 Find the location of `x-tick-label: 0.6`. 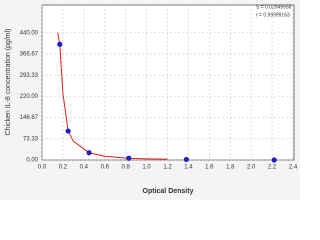

x-tick-label: 0.6 is located at coordinates (105, 168).